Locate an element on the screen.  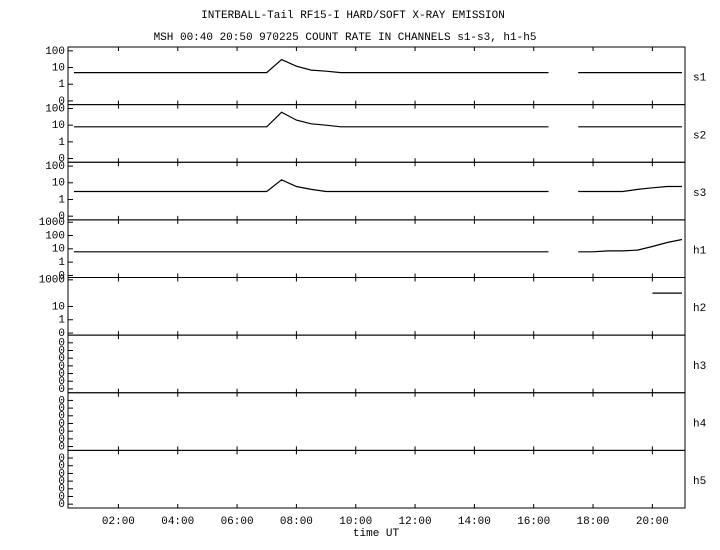
x-tick-label: 20:00 is located at coordinates (652, 522).